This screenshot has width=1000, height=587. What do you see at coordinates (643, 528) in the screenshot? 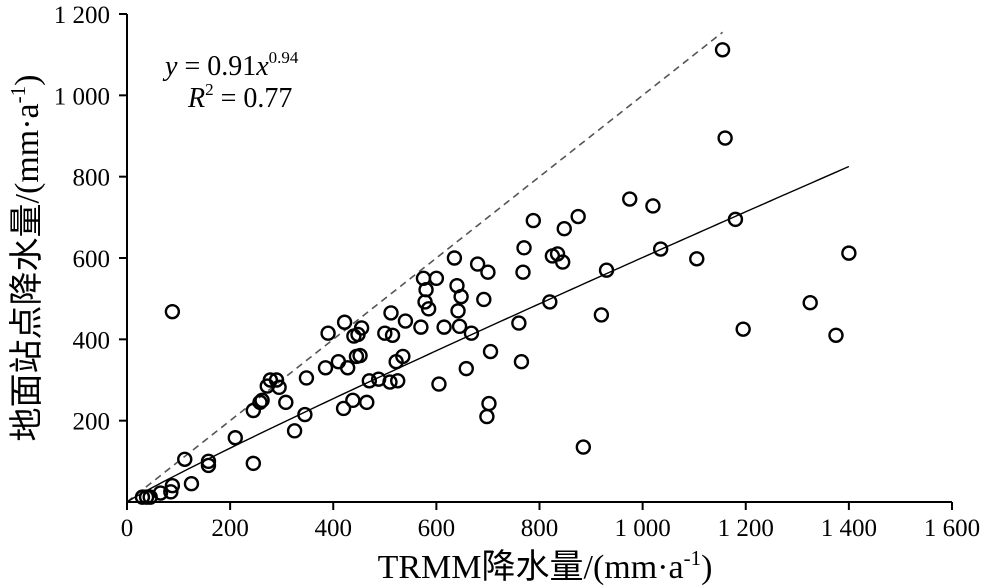
I see `x-tick-label: 1 000` at bounding box center [643, 528].